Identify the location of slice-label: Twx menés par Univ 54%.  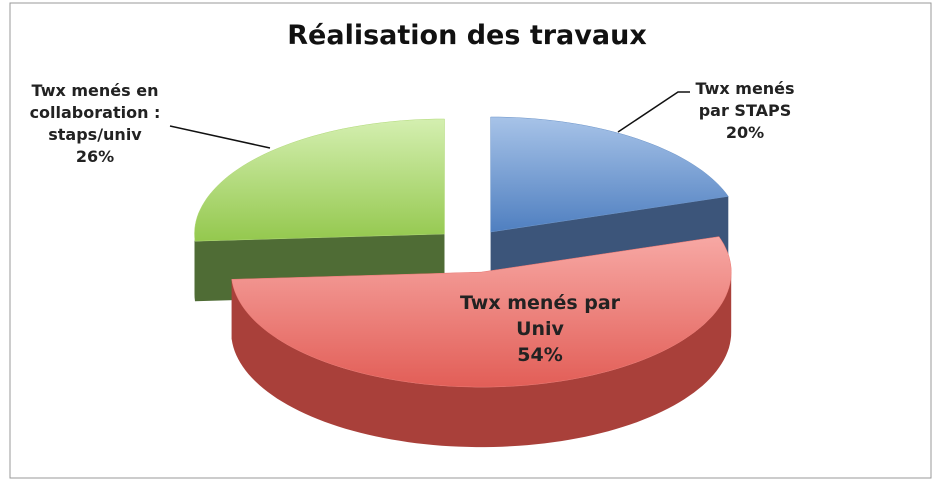
(540, 329).